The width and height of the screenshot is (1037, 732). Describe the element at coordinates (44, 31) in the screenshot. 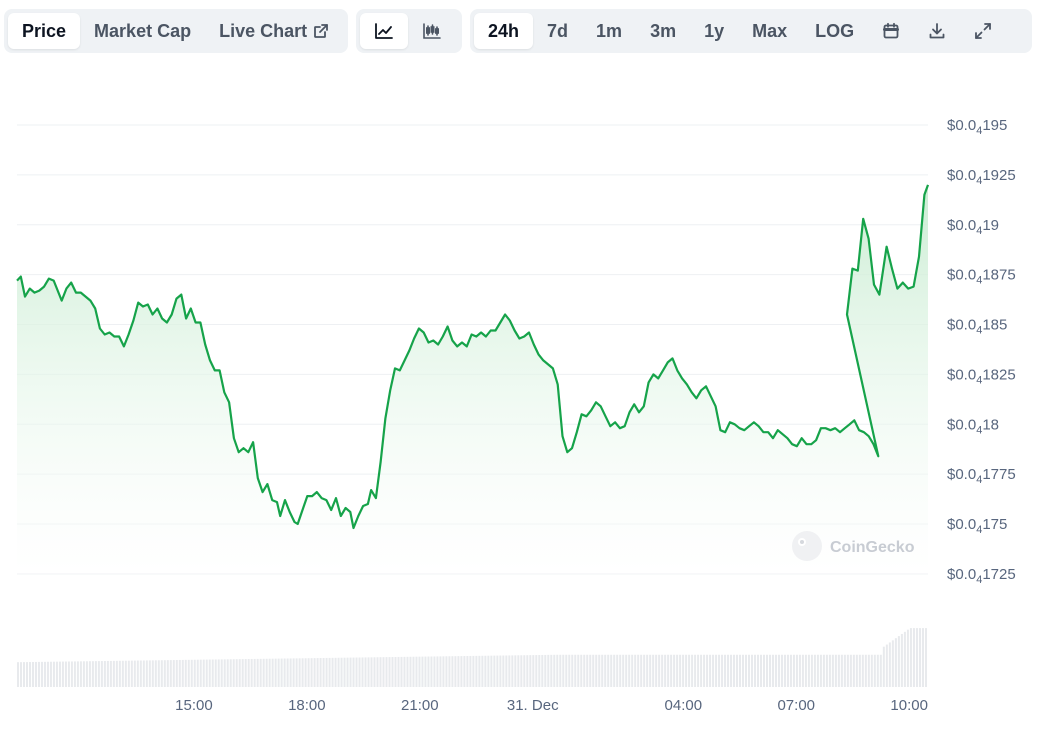

I see `tab-price: Price` at that location.